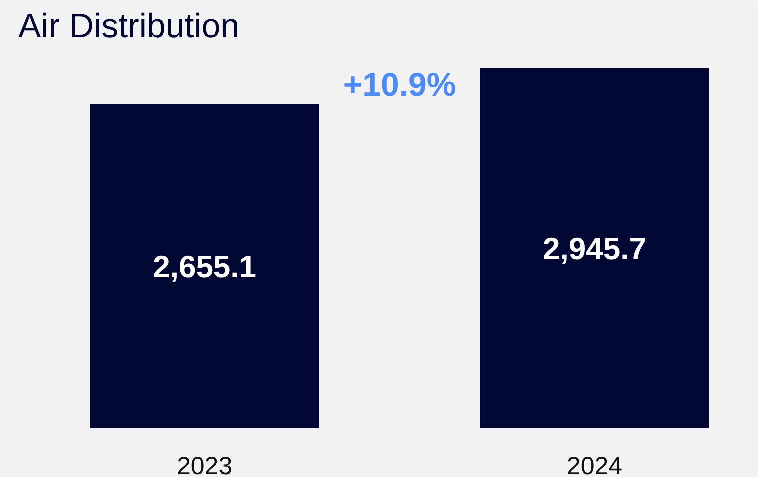  Describe the element at coordinates (594, 464) in the screenshot. I see `x-tick-label: 2024` at that location.